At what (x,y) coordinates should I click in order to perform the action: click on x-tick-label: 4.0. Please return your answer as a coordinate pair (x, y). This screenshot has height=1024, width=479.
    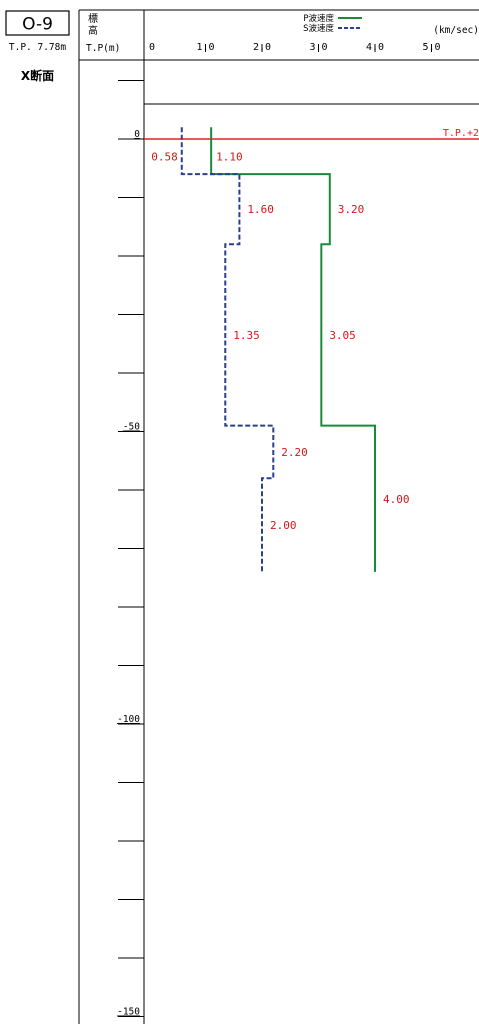
    Looking at the image, I should click on (375, 47).